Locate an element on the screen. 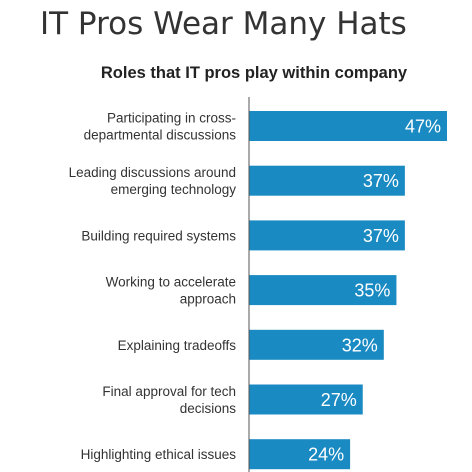 This screenshot has height=472, width=472. category-label: Leading discussions around is located at coordinates (152, 172).